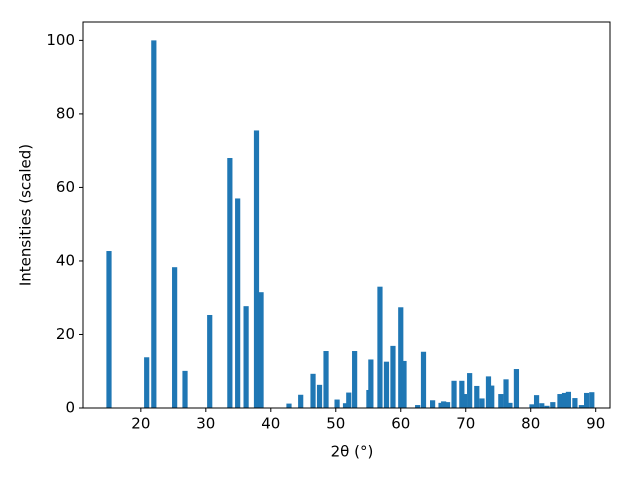 This screenshot has width=640, height=480. Describe the element at coordinates (530, 424) in the screenshot. I see `x-tick-label: 80` at that location.